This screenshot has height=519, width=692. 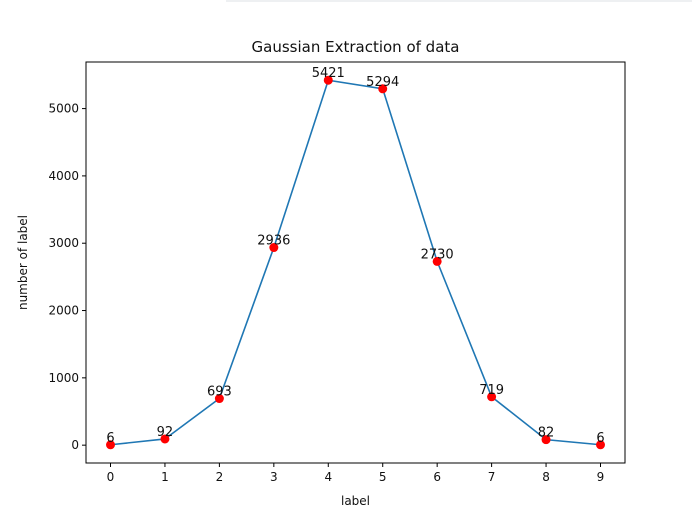 What do you see at coordinates (63, 311) in the screenshot?
I see `y-tick-label: 2000` at bounding box center [63, 311].